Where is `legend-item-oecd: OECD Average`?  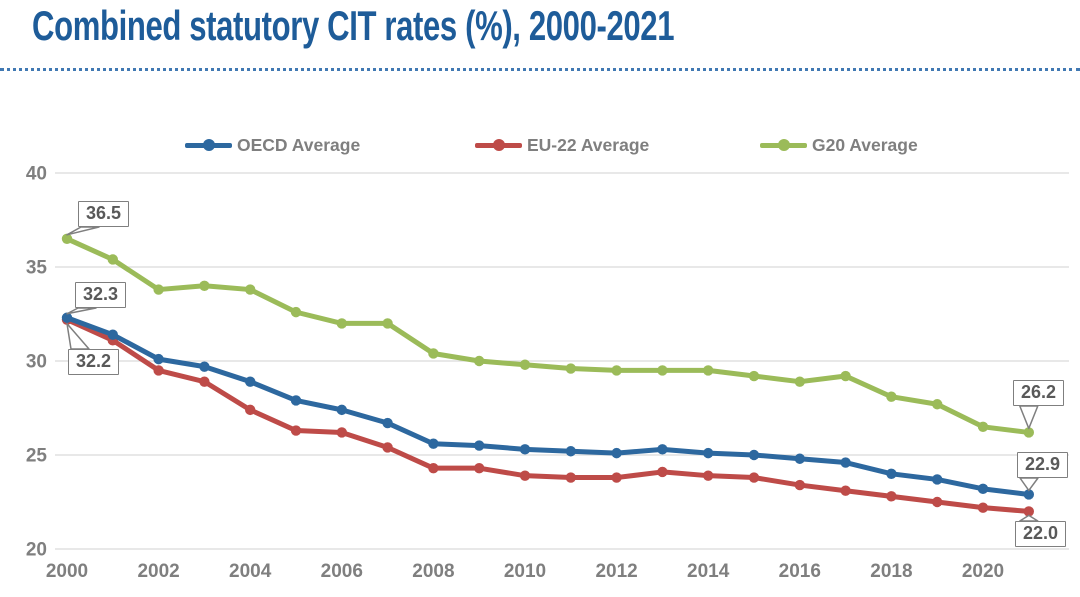
legend-item-oecd: OECD Average is located at coordinates (272, 145).